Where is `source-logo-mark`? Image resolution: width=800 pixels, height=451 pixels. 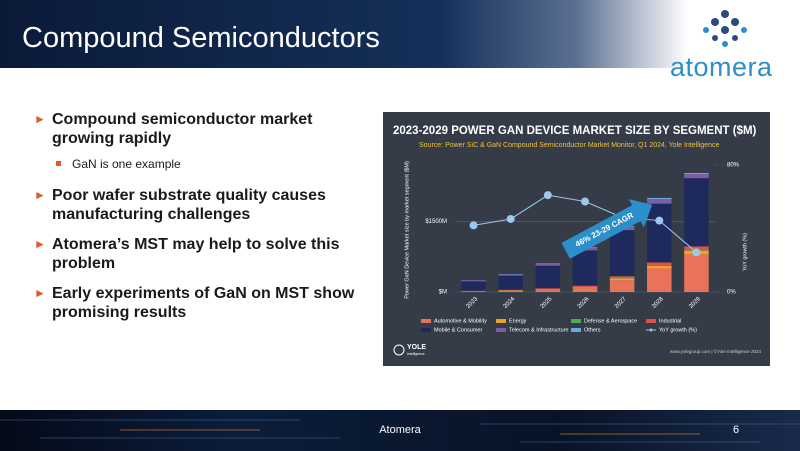 source-logo-mark is located at coordinates (399, 350).